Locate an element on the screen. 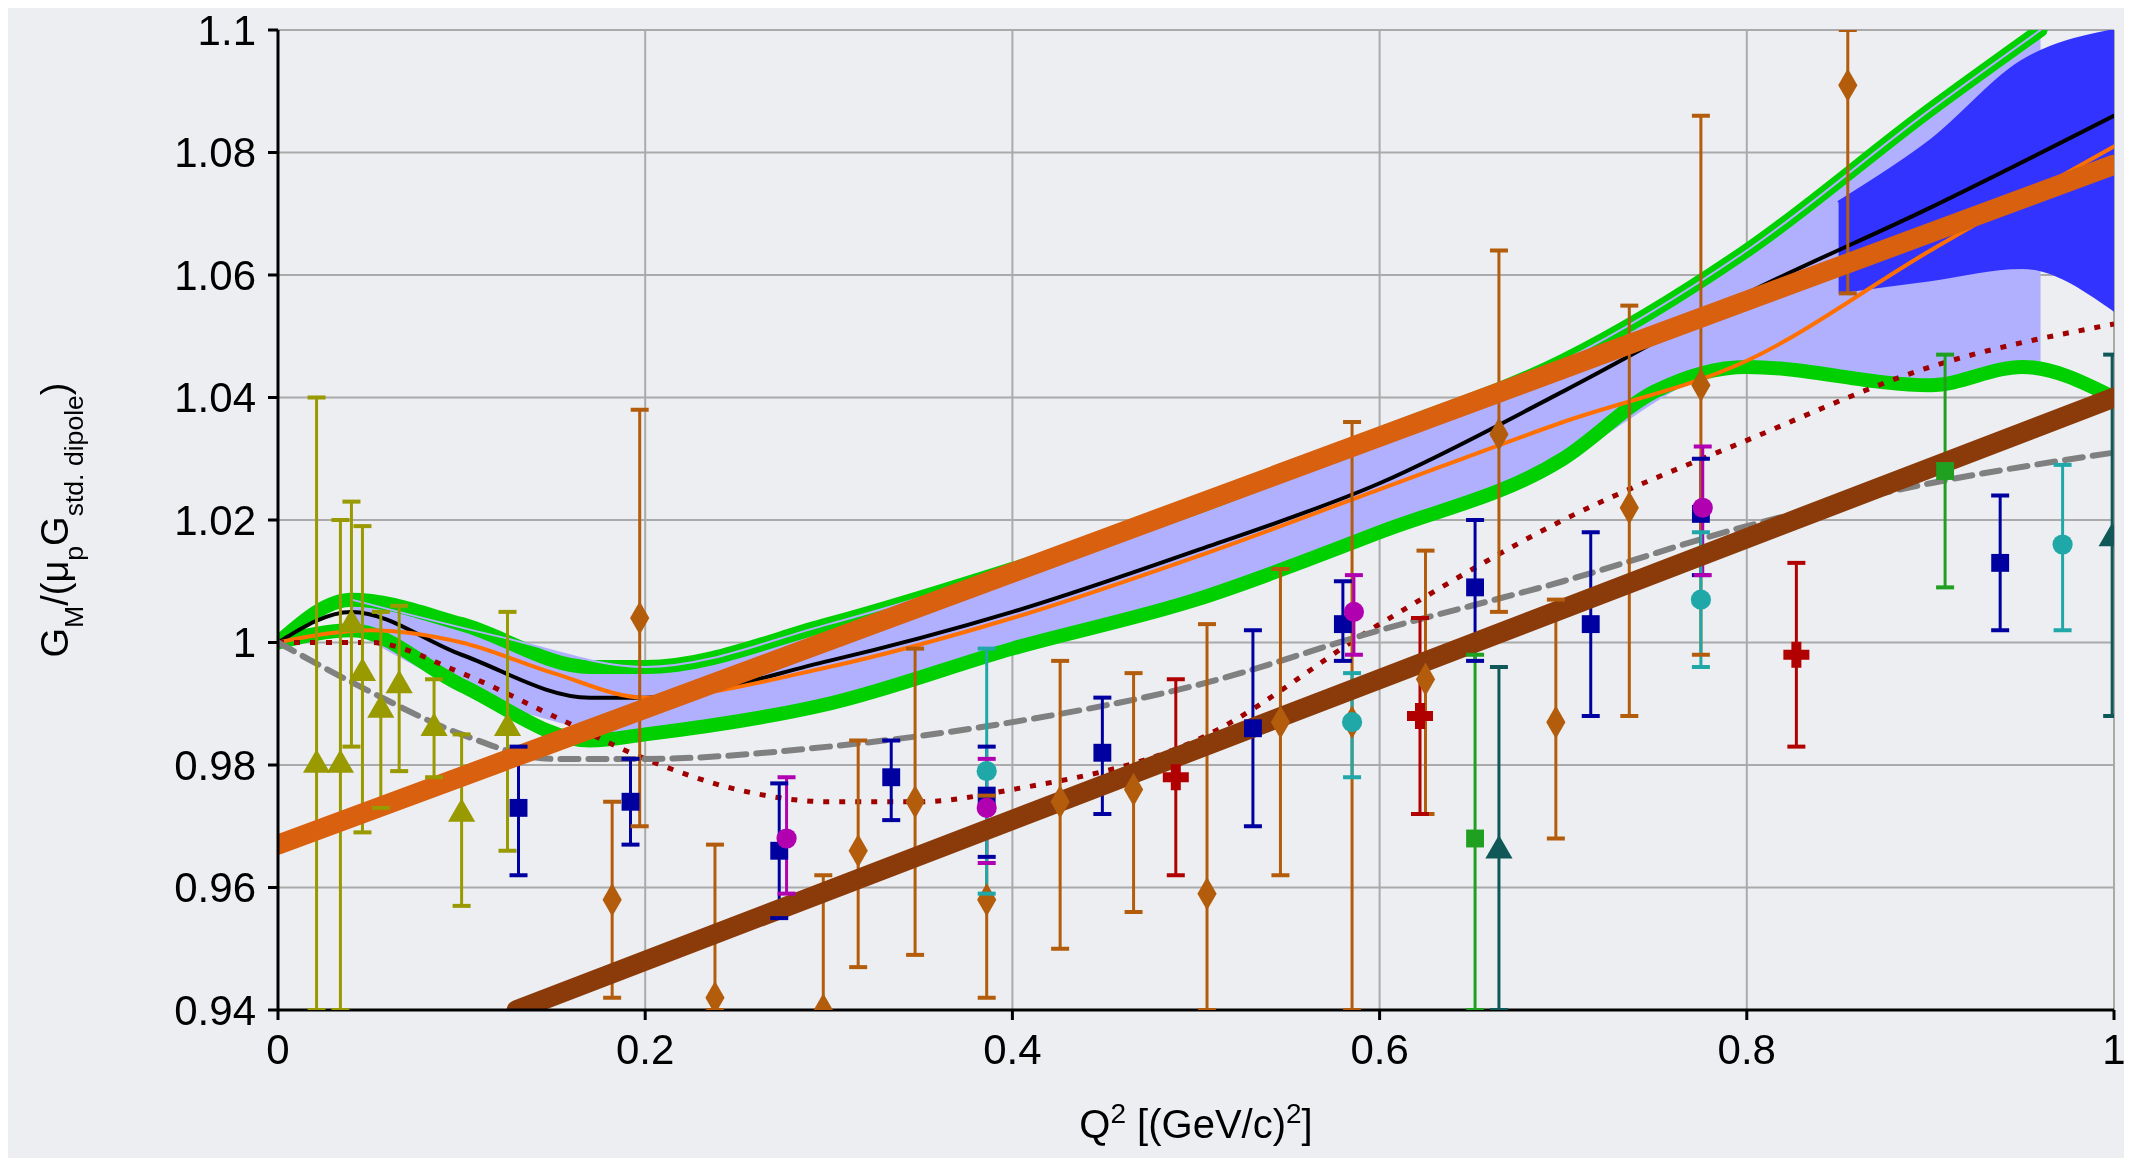 Image resolution: width=2132 pixels, height=1167 pixels. y-tick-label: 1.02 is located at coordinates (215, 520).